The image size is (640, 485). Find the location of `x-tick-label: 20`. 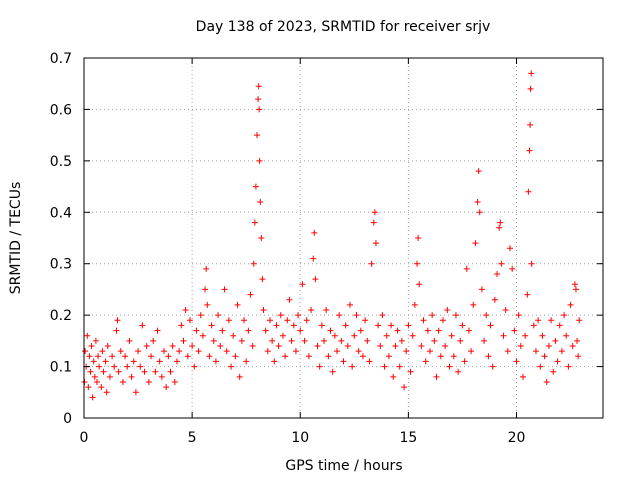

x-tick-label: 20 is located at coordinates (517, 438).